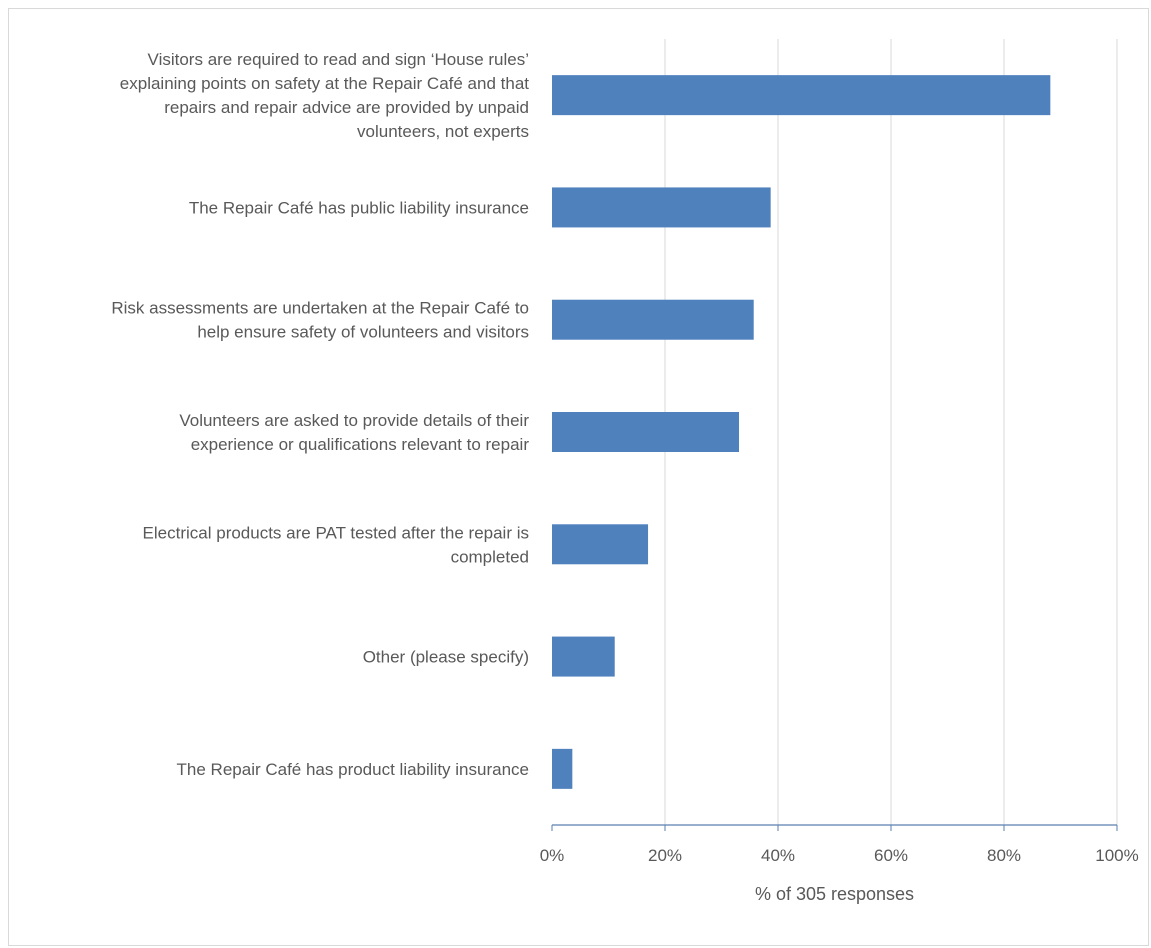  Describe the element at coordinates (1116, 855) in the screenshot. I see `x-tick-label: 100%` at that location.